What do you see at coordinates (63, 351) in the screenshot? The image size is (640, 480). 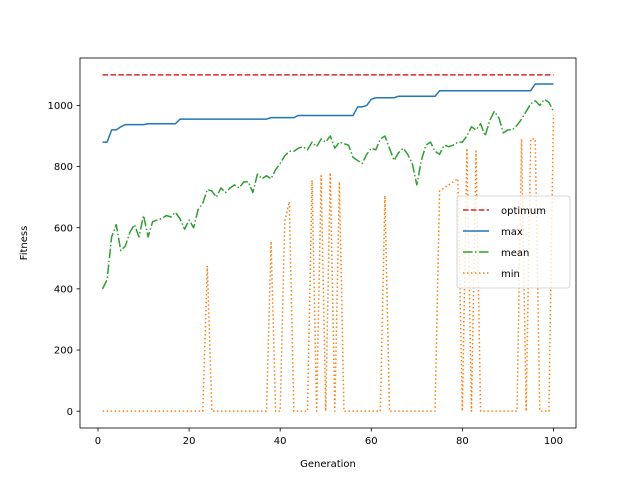 I see `y-tick-label: 200` at bounding box center [63, 351].